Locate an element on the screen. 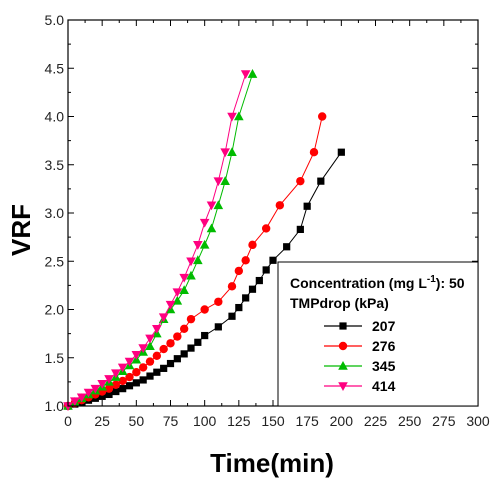 The image size is (500, 481). y-tick-label: 4.0 is located at coordinates (55, 117).